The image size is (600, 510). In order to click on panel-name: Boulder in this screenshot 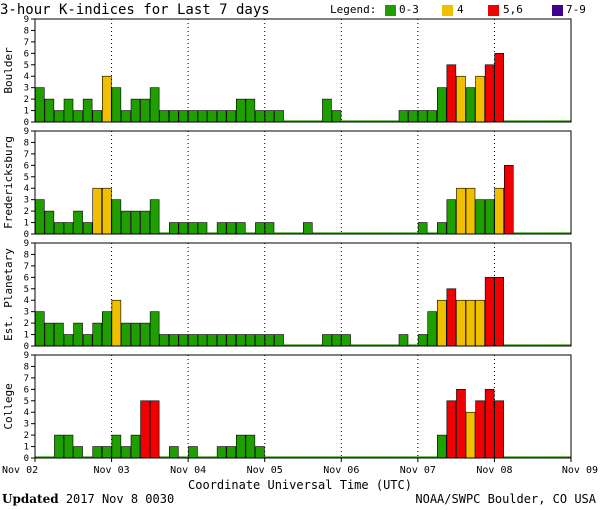, I will do `click(8, 70)`.